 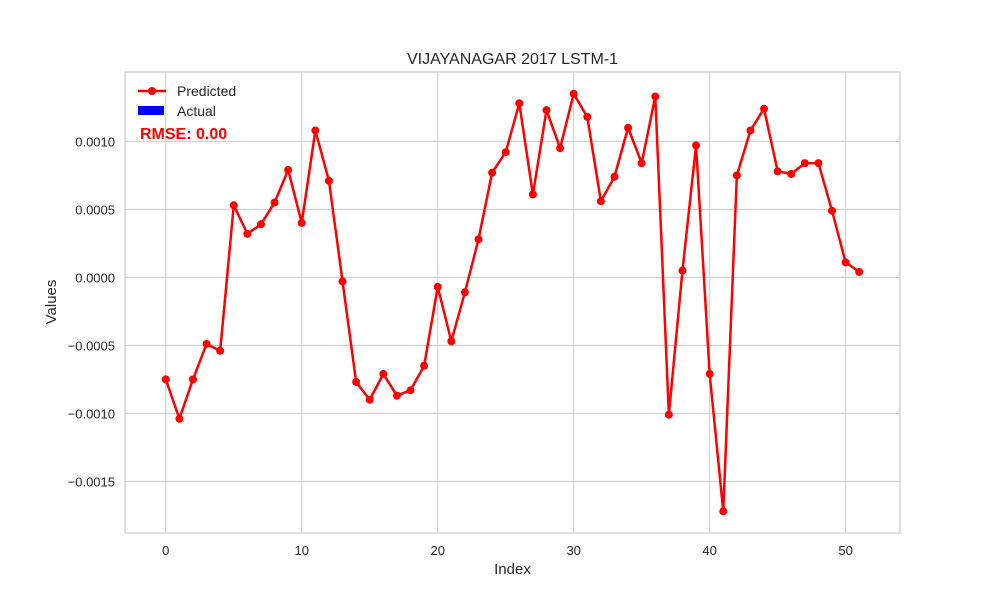 I want to click on x-tick-label: 30, so click(x=573, y=550).